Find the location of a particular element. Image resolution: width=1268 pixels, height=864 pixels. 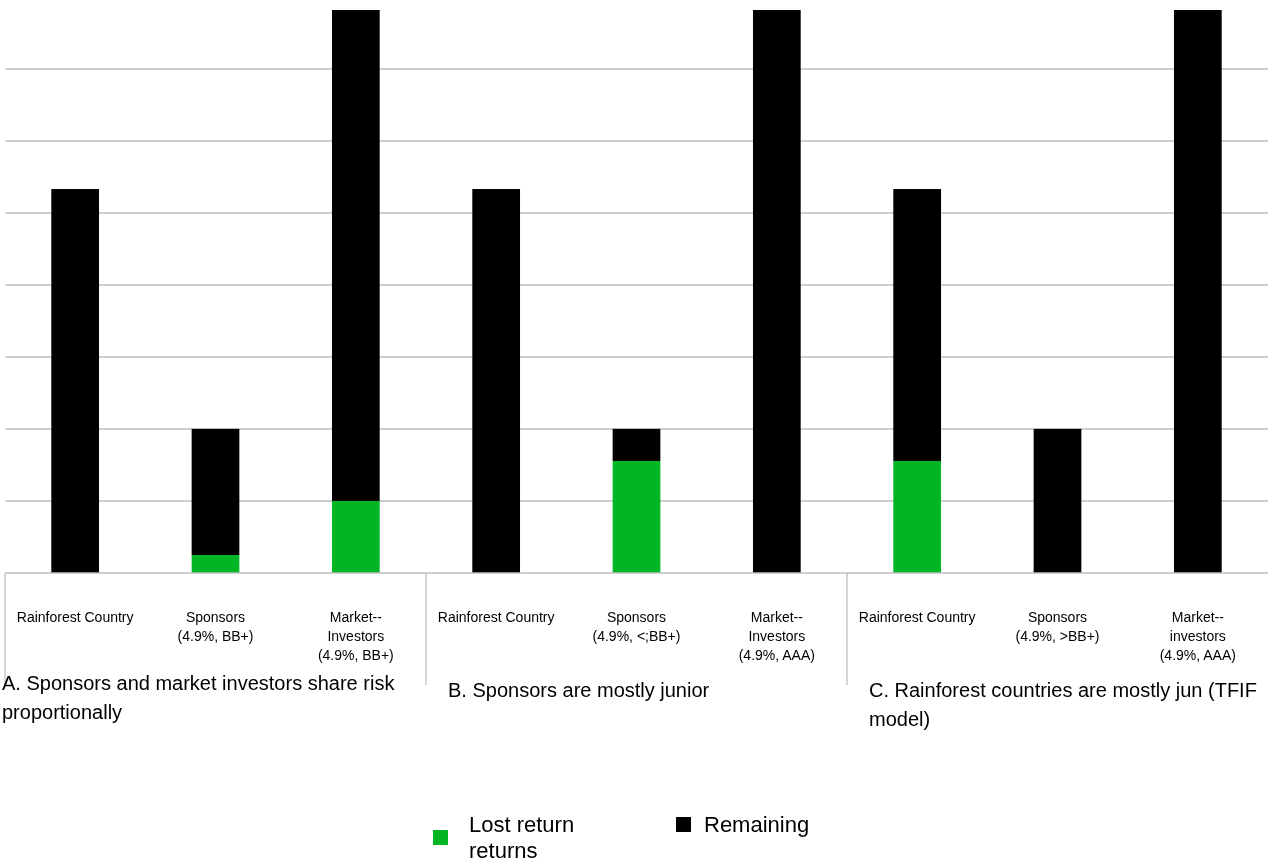

x-tick-label: Market--Investors (4.9%, AAA) is located at coordinates (776, 636).